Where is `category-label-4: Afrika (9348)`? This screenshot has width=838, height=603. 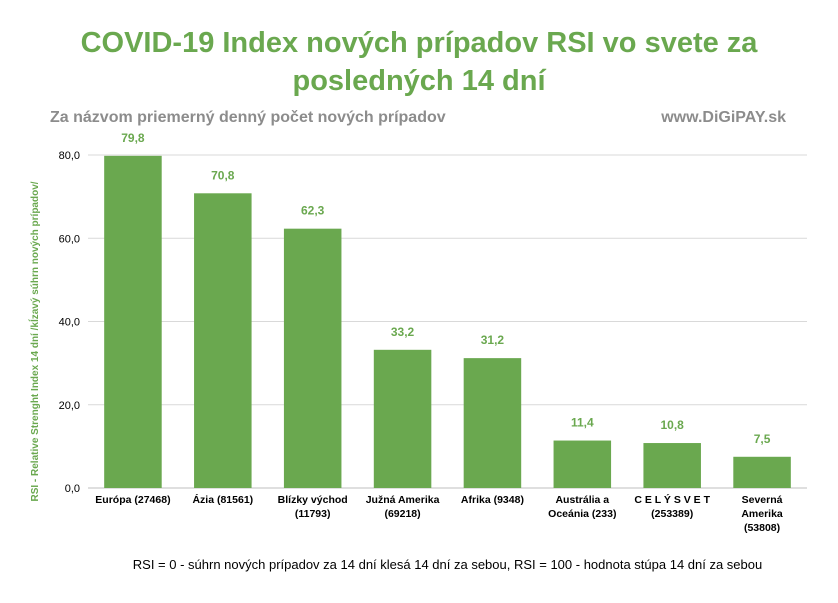 category-label-4: Afrika (9348) is located at coordinates (492, 500).